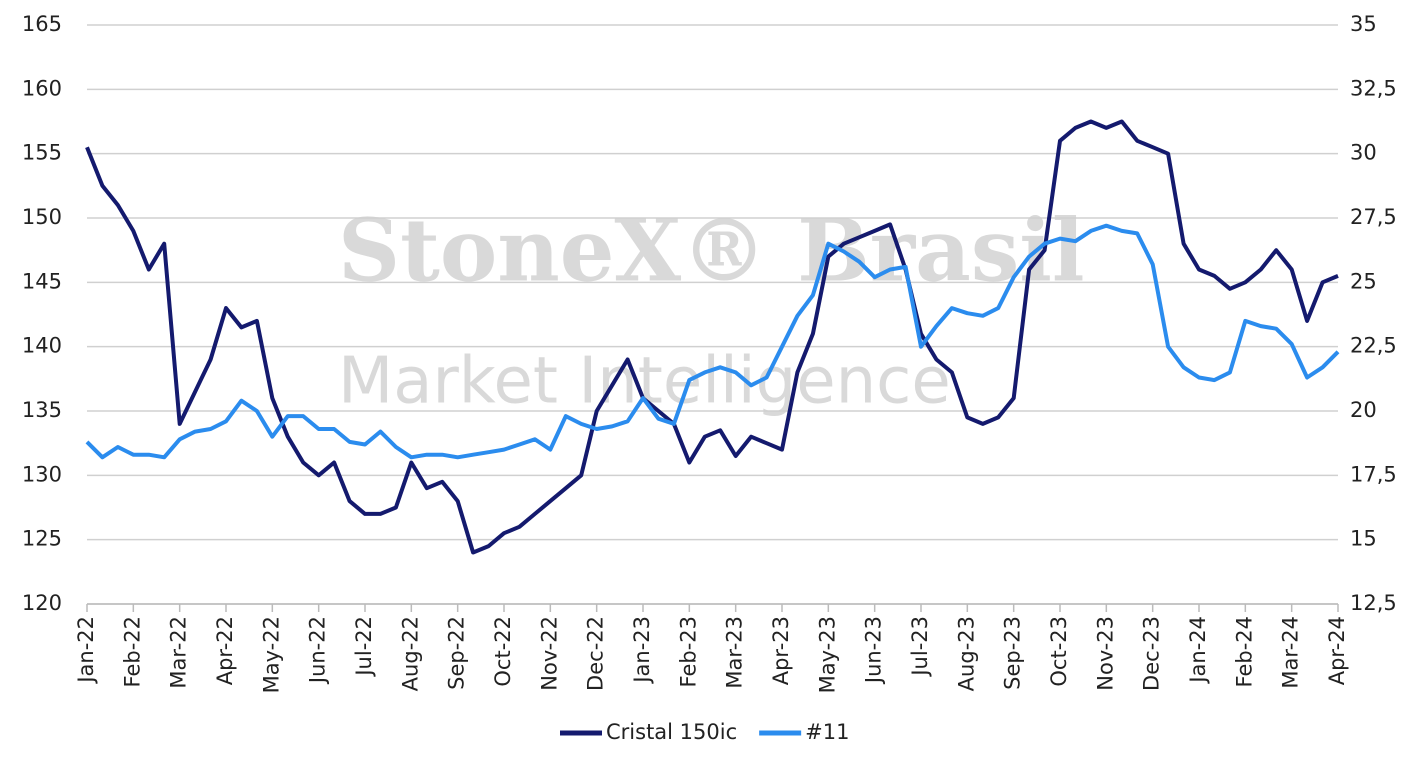 This screenshot has height=772, width=1417. What do you see at coordinates (225, 650) in the screenshot?
I see `x-tick-label: Apr-22` at bounding box center [225, 650].